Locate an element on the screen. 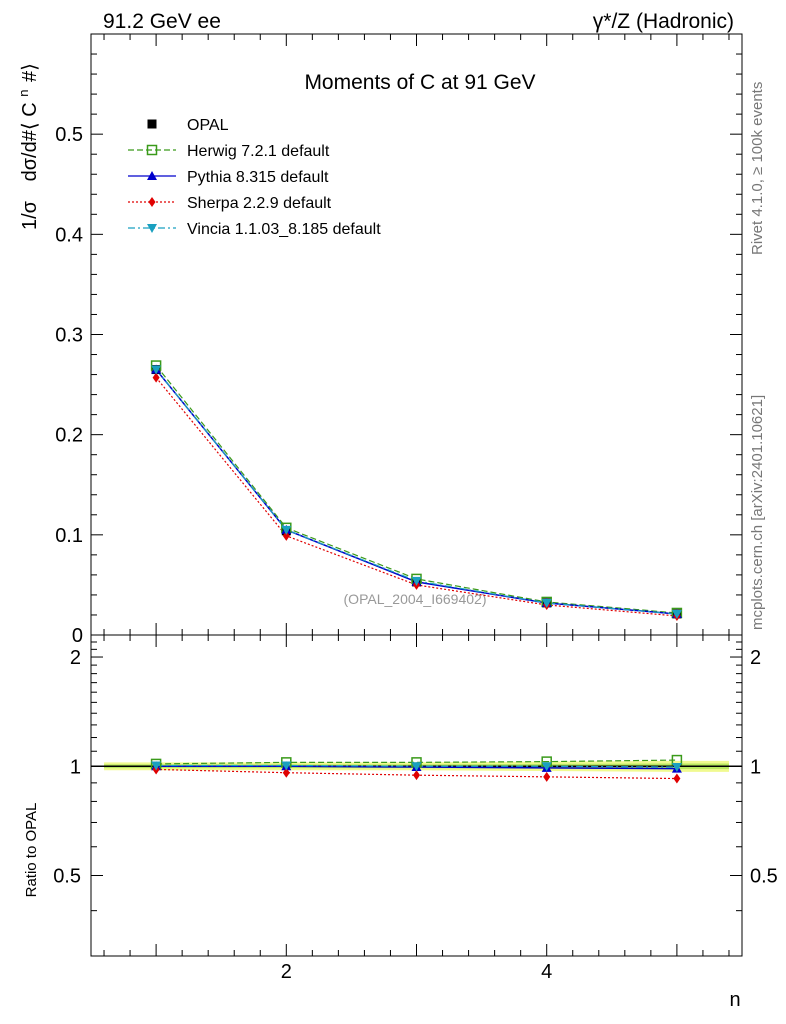 This screenshot has height=1024, width=786. main-ylabel-sup: n is located at coordinates (23, 93).